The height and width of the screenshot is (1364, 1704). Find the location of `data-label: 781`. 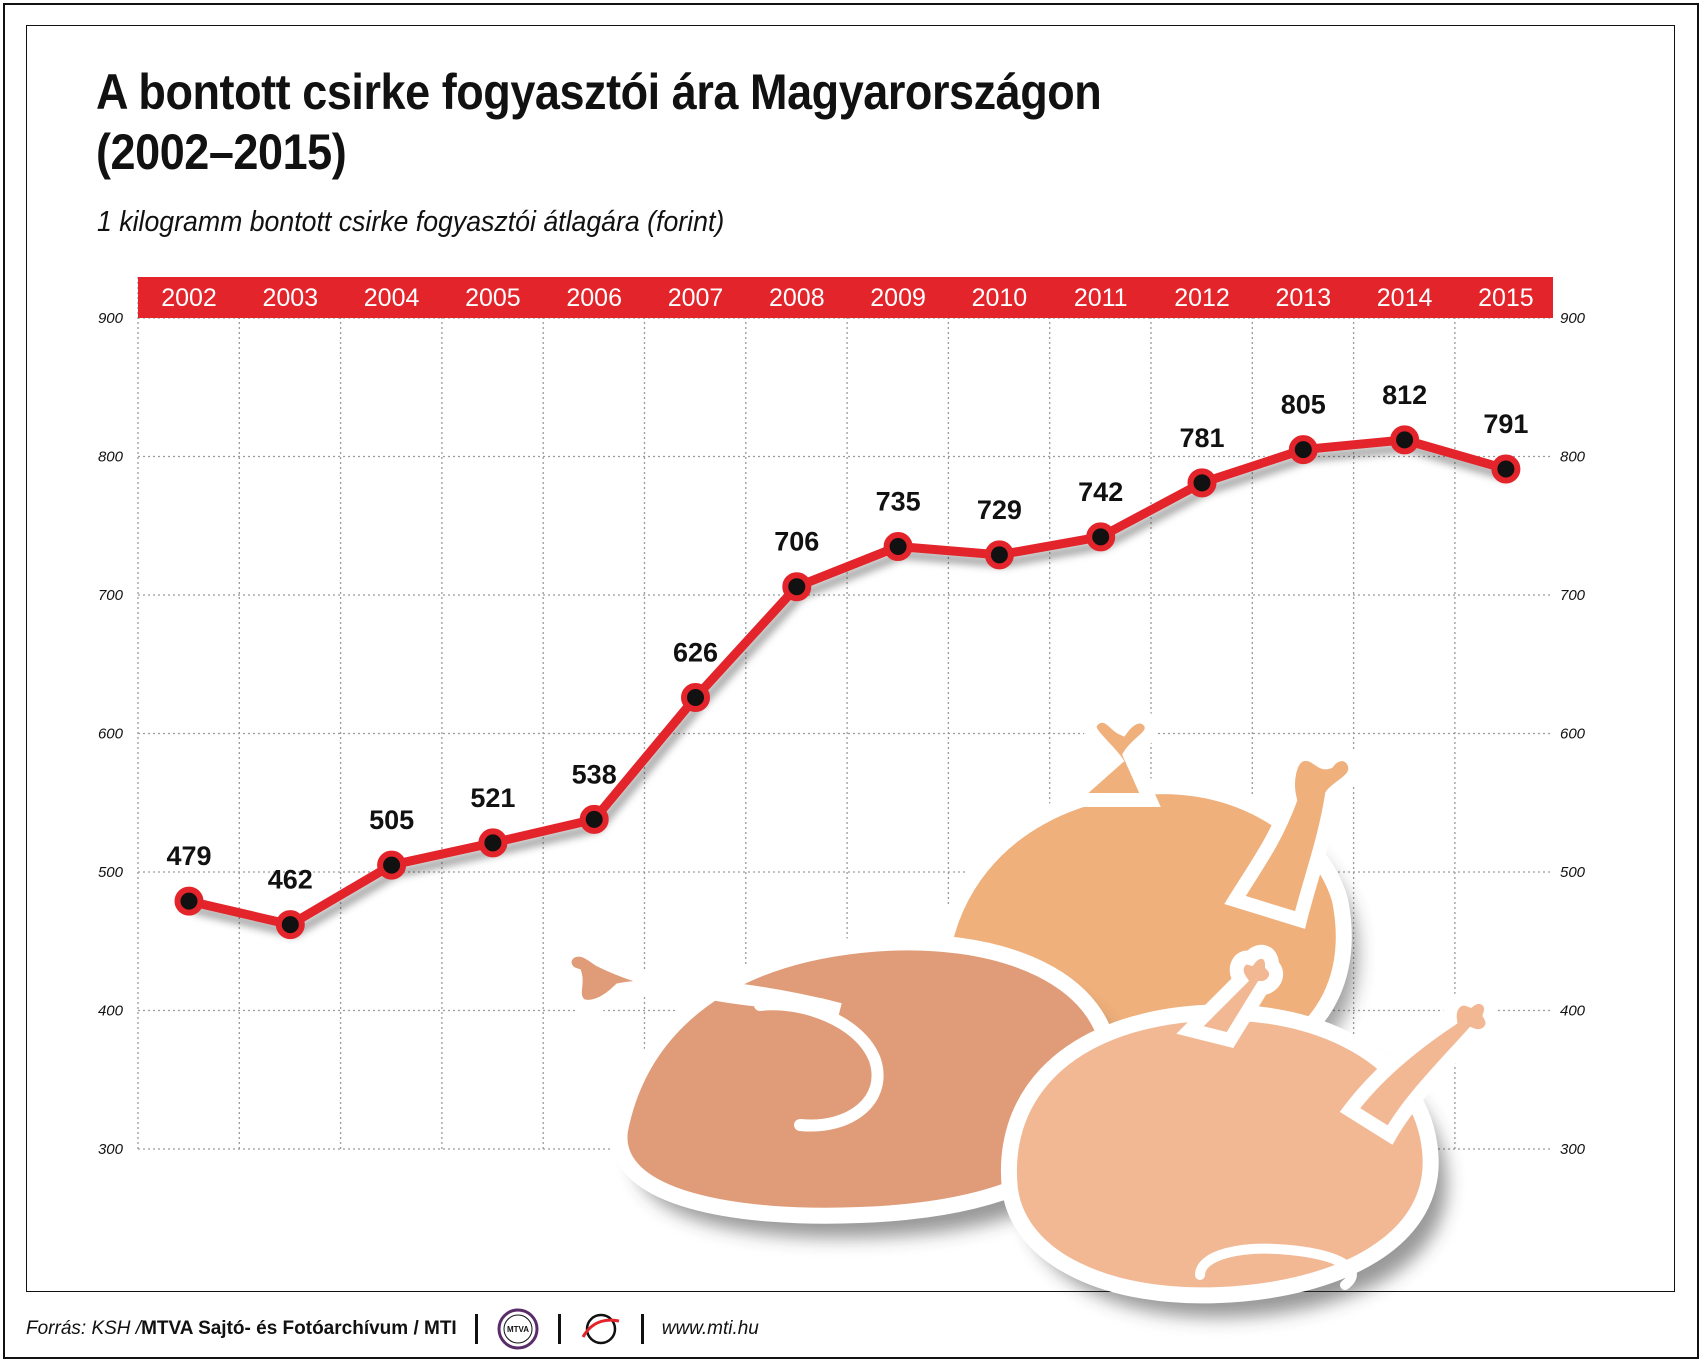

data-label: 781 is located at coordinates (1201, 438).